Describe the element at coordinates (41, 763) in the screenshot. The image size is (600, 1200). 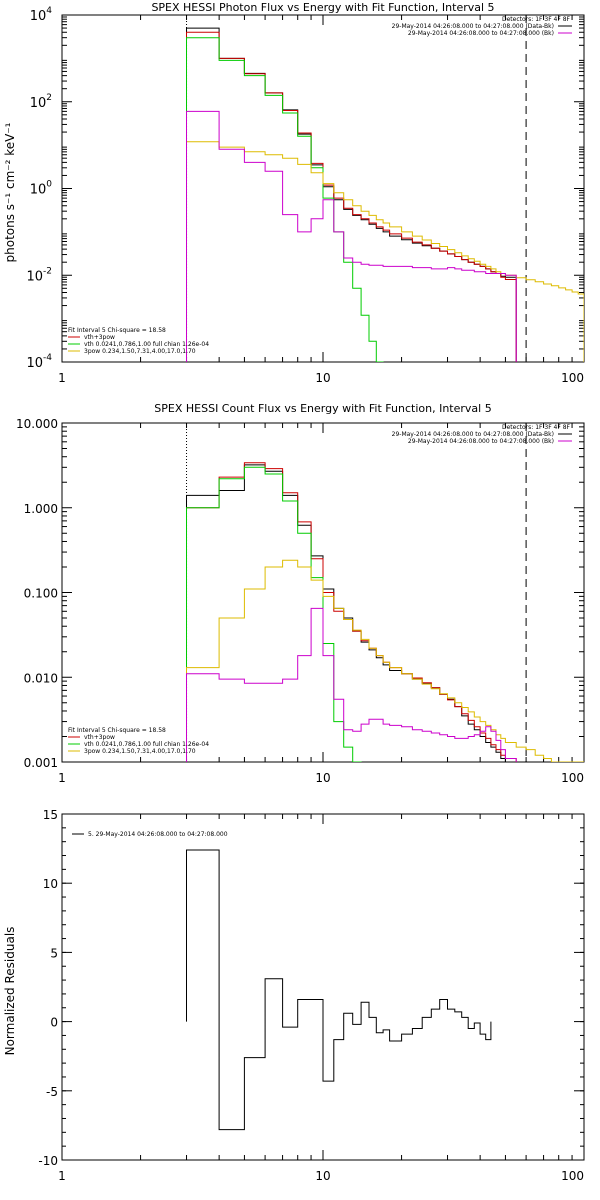
I see `y-tick-label: 0.001` at that location.